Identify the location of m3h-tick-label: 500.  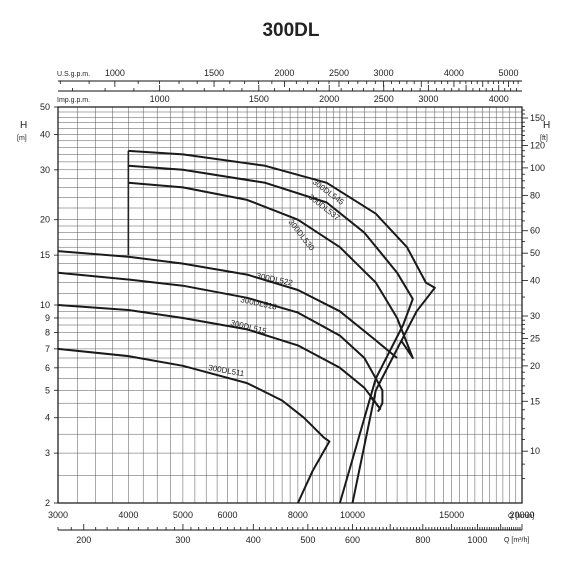
(307, 540).